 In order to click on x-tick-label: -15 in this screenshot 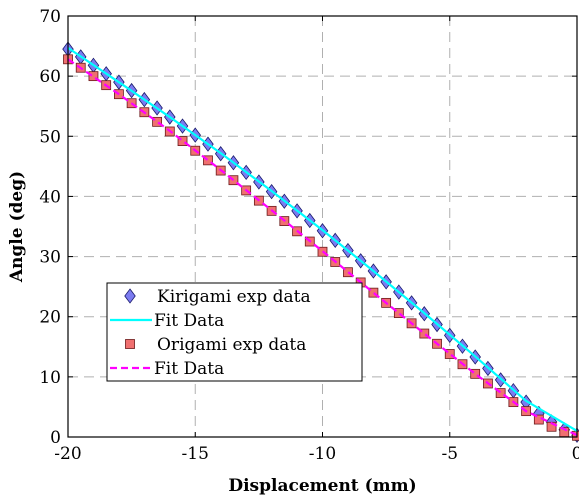, I will do `click(195, 454)`.